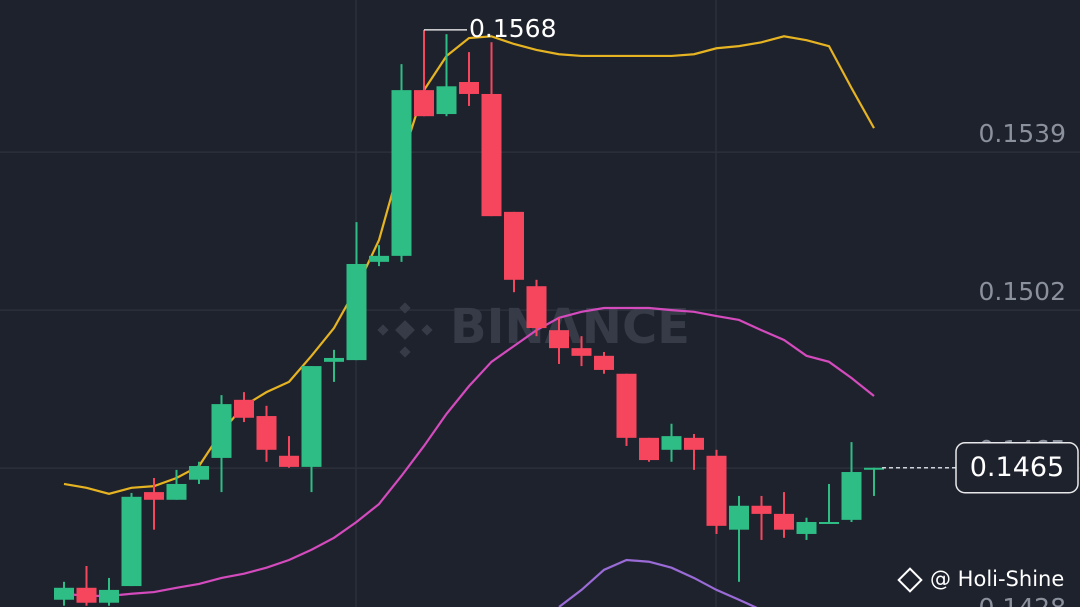  I want to click on high-label: 0.1568, so click(512, 28).